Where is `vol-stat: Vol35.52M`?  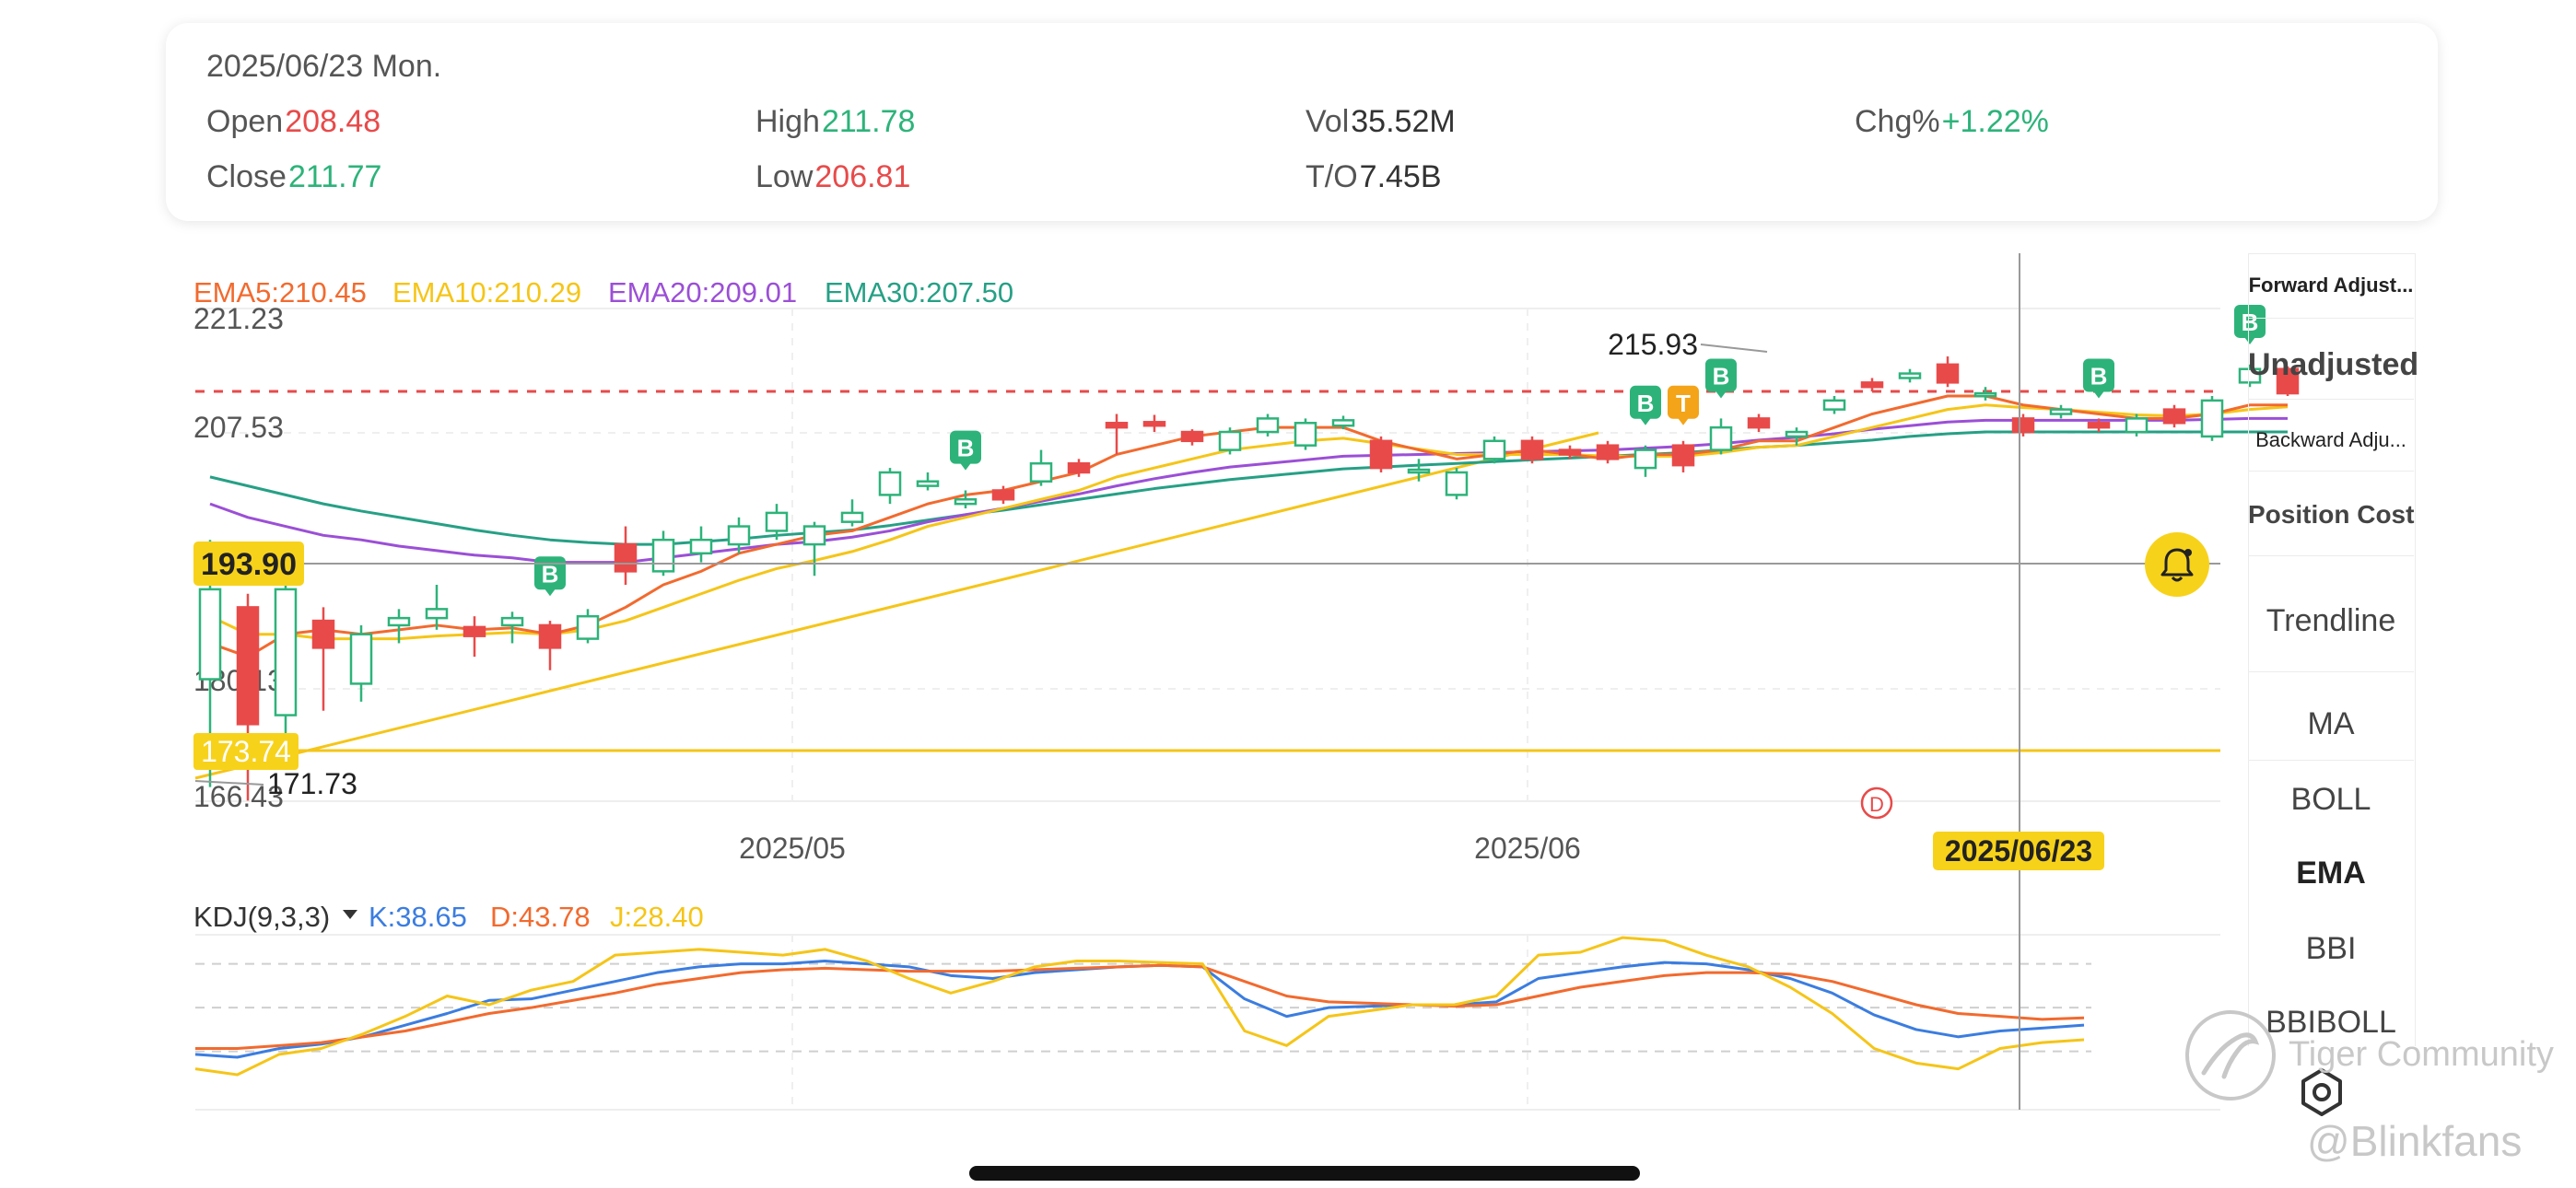
vol-stat: Vol35.52M is located at coordinates (1381, 122).